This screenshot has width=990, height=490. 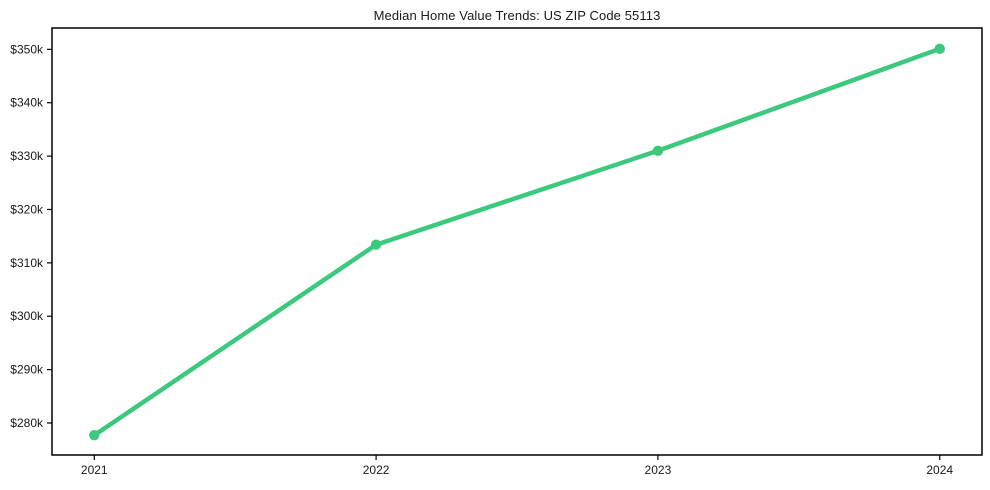 I want to click on y-tick-label: $350k, so click(x=27, y=49).